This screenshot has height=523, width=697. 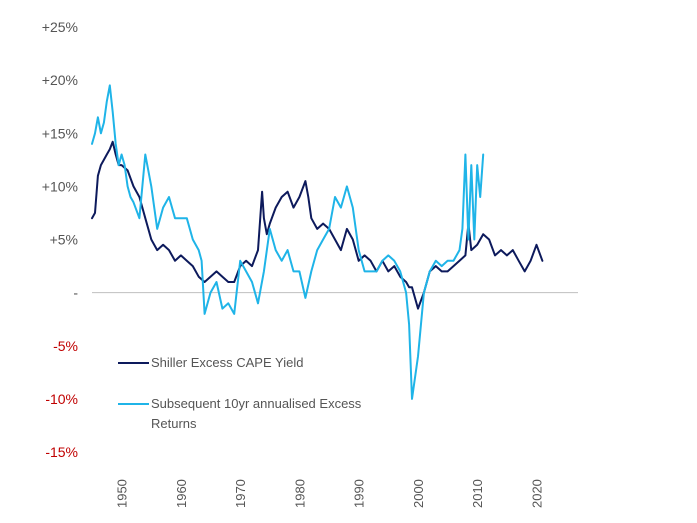 What do you see at coordinates (174, 423) in the screenshot?
I see `legend-label: Returns` at bounding box center [174, 423].